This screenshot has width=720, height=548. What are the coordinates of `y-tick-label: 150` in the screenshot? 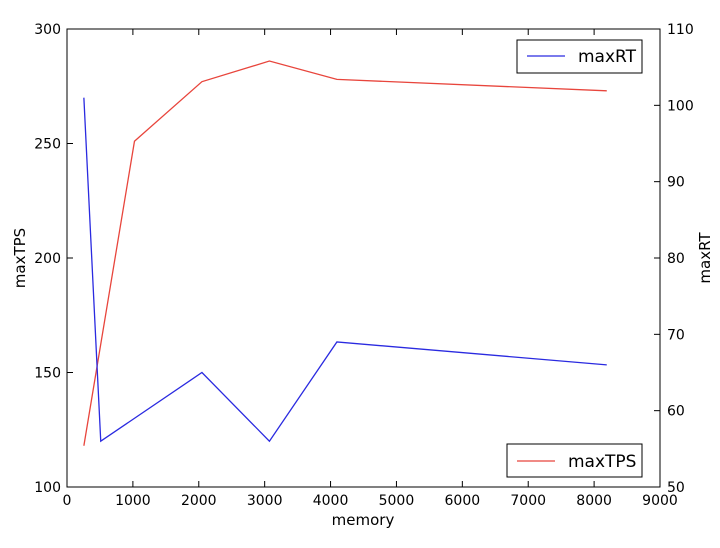 It's located at (47, 374).